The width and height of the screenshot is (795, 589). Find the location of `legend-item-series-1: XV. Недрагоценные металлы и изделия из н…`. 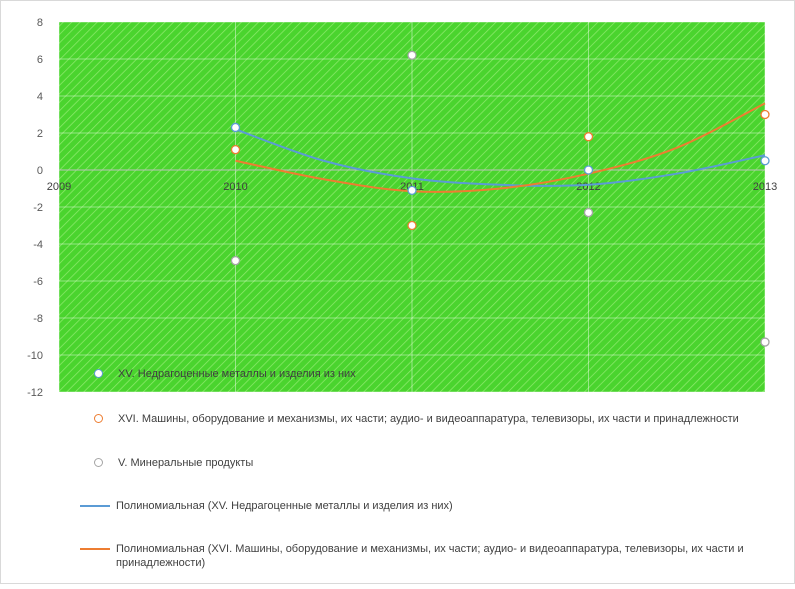

legend-item-series-1: XV. Недрагоценные металлы и изделия из н… is located at coordinates (439, 374).